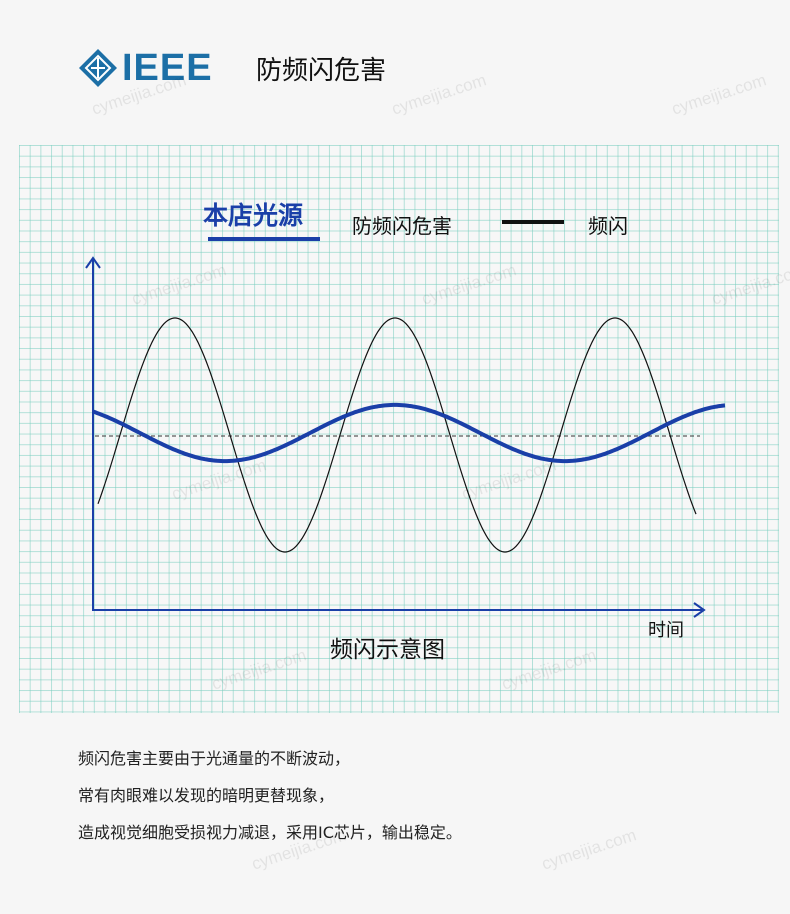  I want to click on legend-brand-swatch, so click(264, 239).